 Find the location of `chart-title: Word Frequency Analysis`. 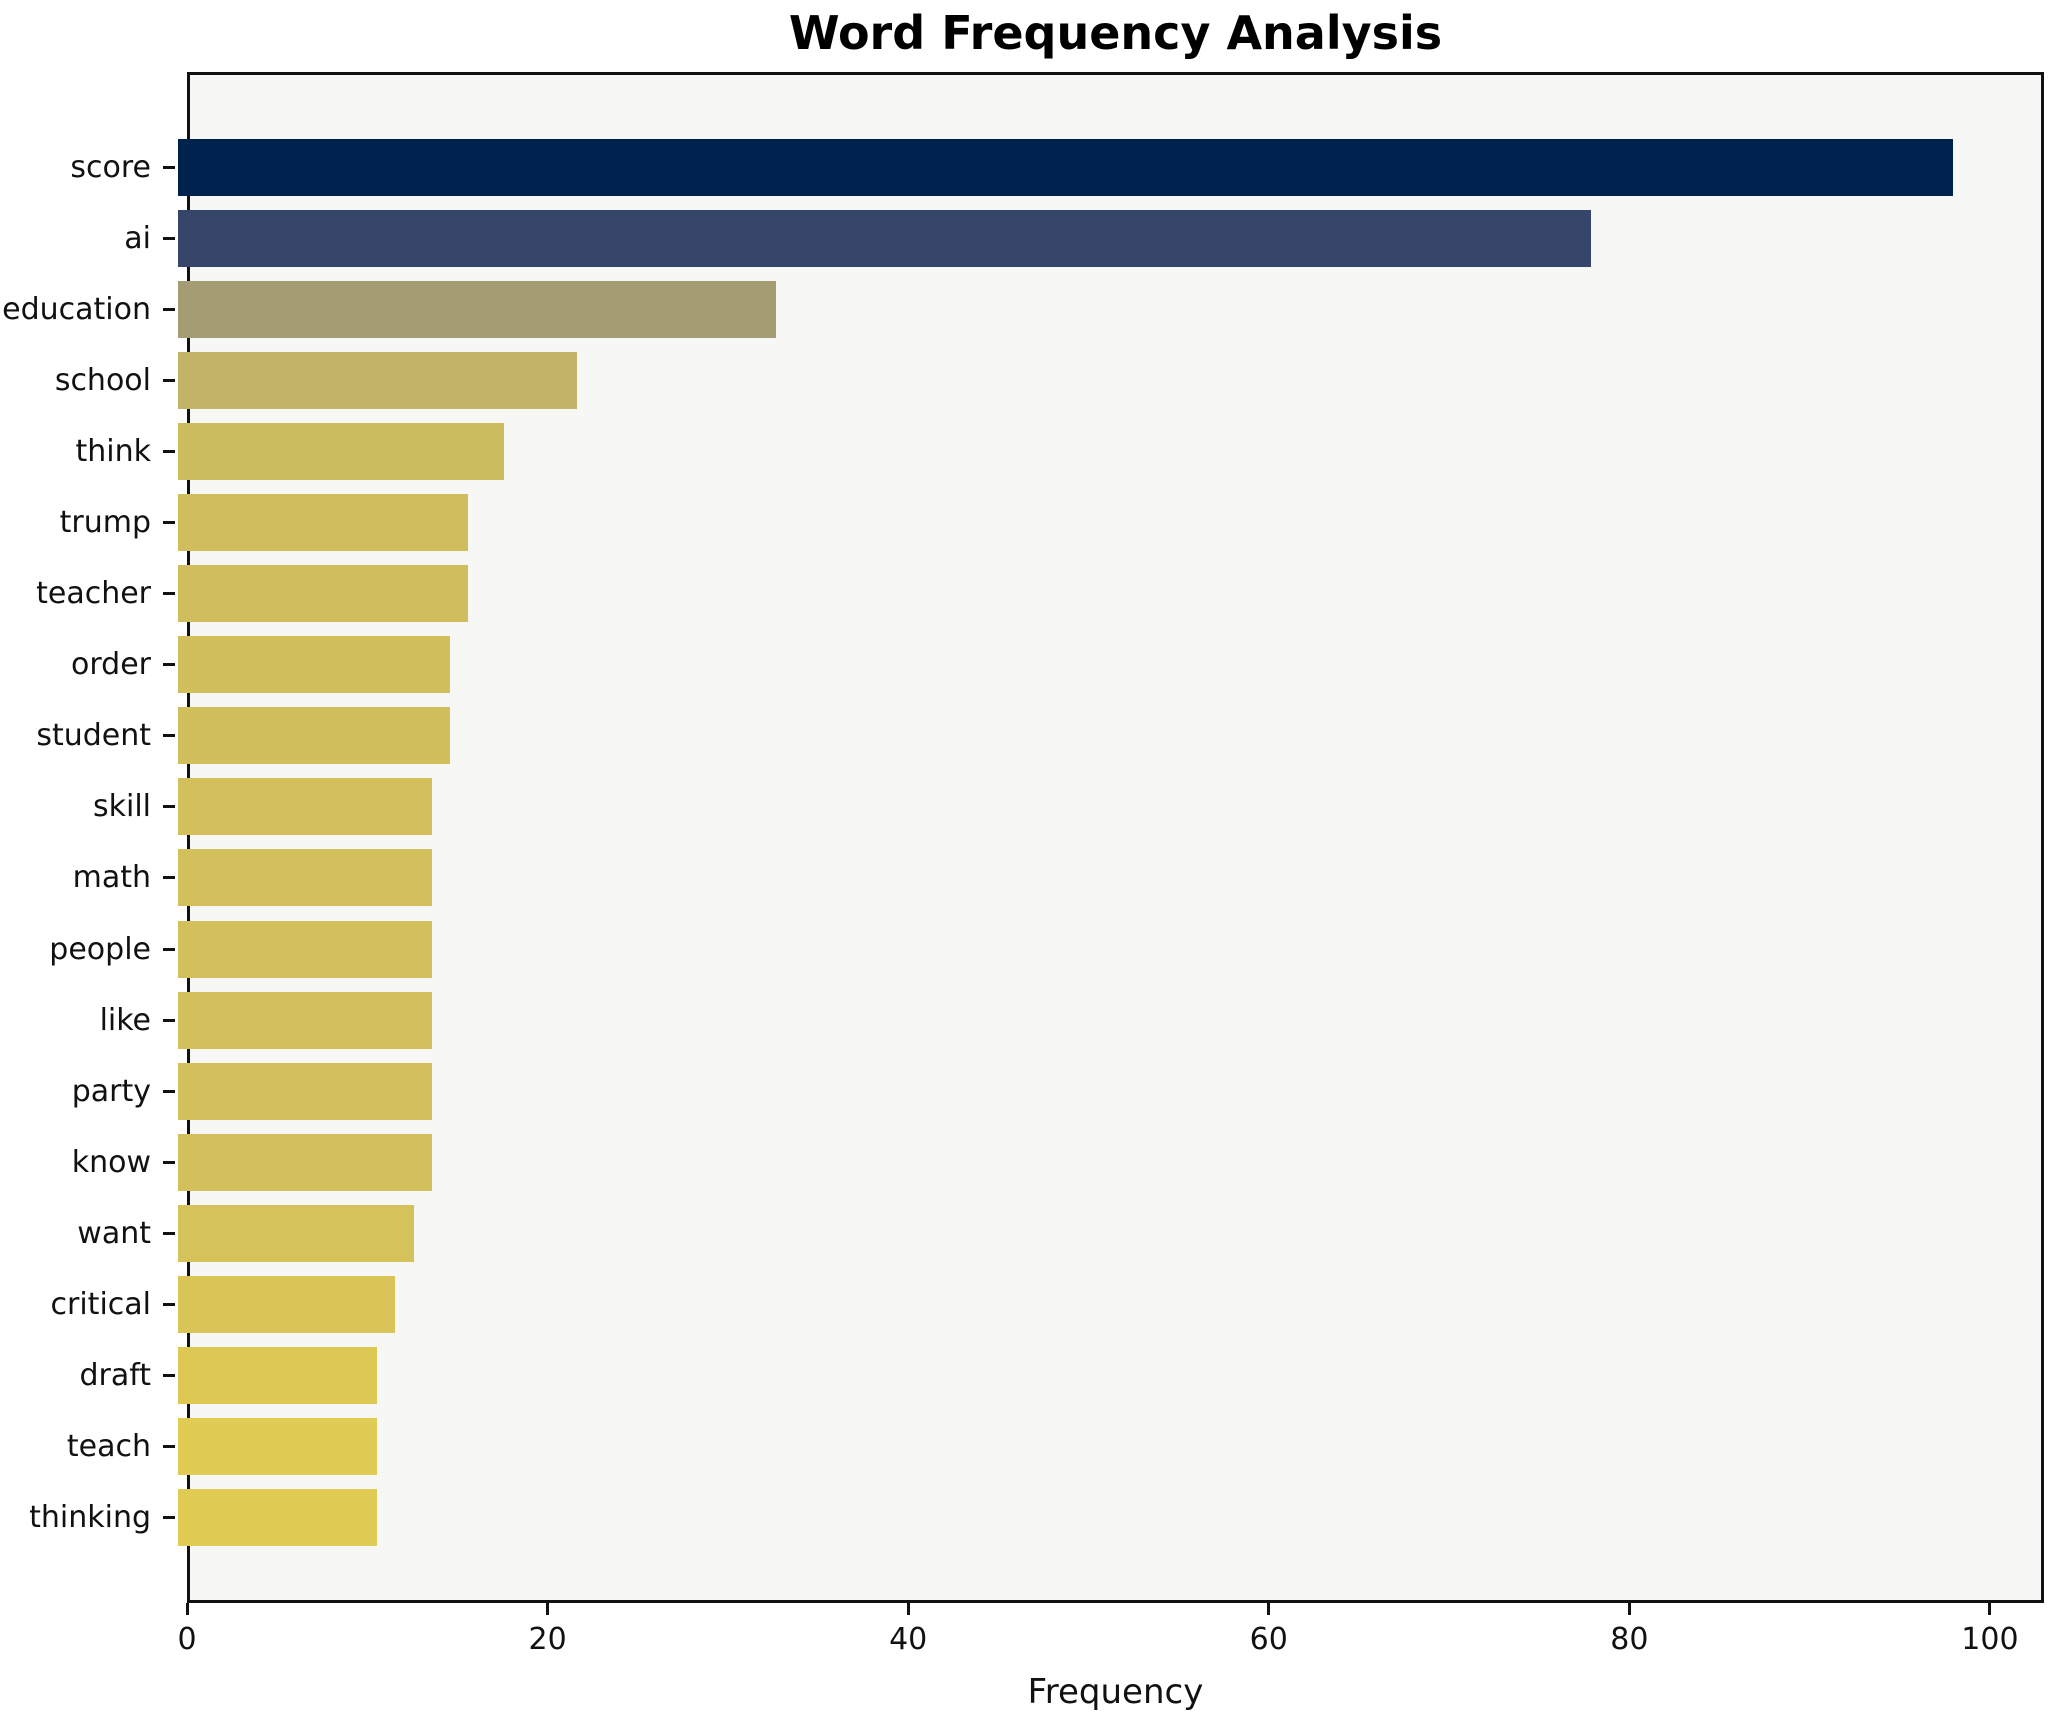

chart-title: Word Frequency Analysis is located at coordinates (1115, 33).